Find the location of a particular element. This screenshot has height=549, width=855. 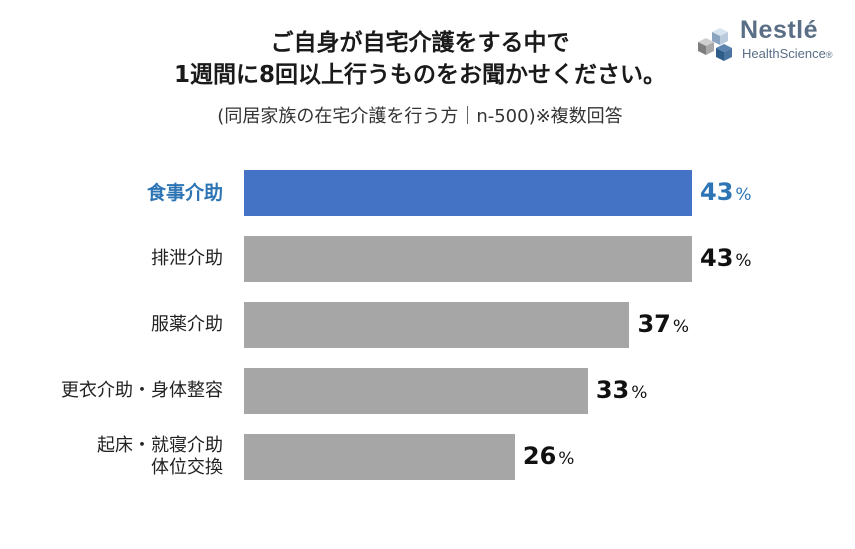

value-label-5: 26% is located at coordinates (549, 456).